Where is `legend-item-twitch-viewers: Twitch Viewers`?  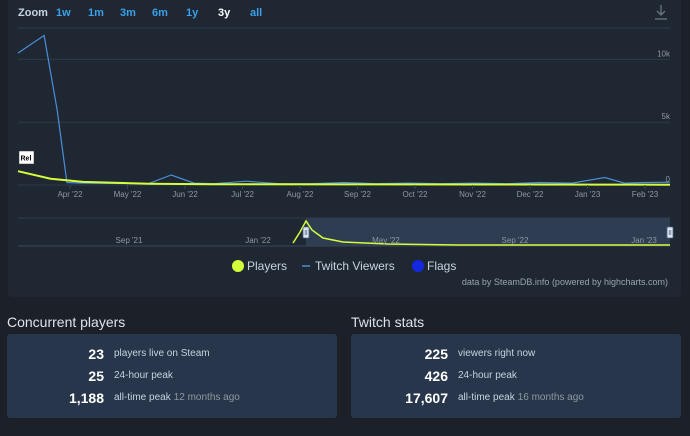
legend-item-twitch-viewers: Twitch Viewers is located at coordinates (348, 266).